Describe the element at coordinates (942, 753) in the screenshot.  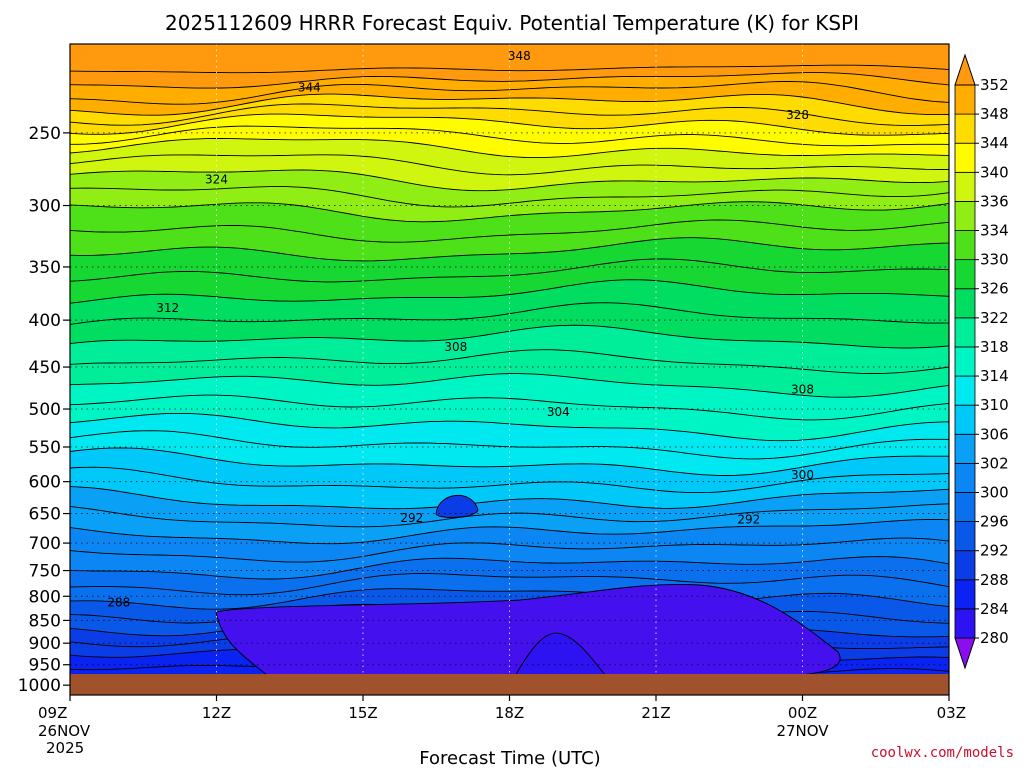
I see `credit-link: coolwx.com/models` at that location.